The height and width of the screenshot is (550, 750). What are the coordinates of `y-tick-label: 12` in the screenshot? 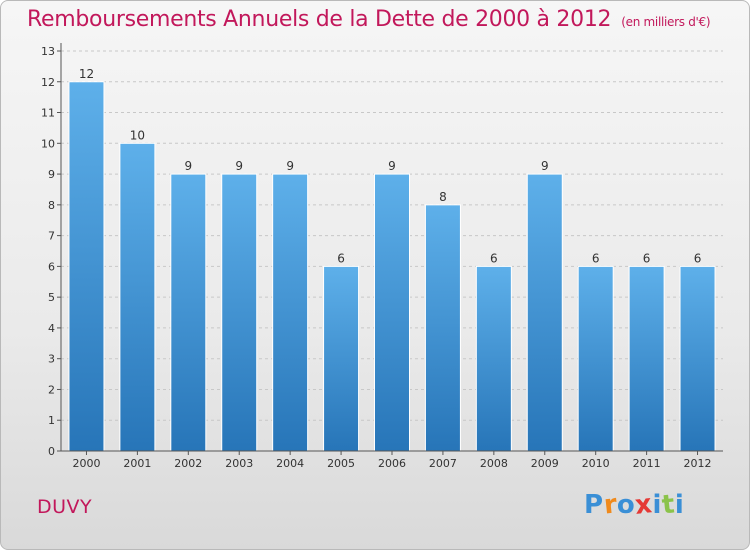 It's located at (48, 82).